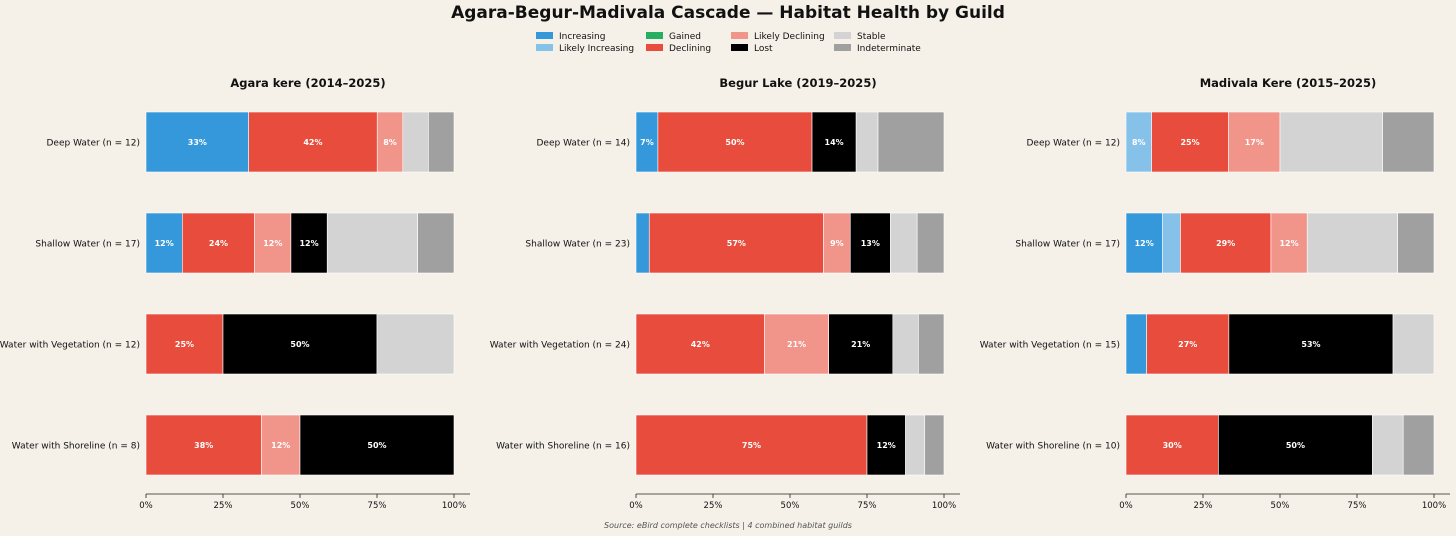  What do you see at coordinates (647, 142) in the screenshot?
I see `data-label: 7%` at bounding box center [647, 142].